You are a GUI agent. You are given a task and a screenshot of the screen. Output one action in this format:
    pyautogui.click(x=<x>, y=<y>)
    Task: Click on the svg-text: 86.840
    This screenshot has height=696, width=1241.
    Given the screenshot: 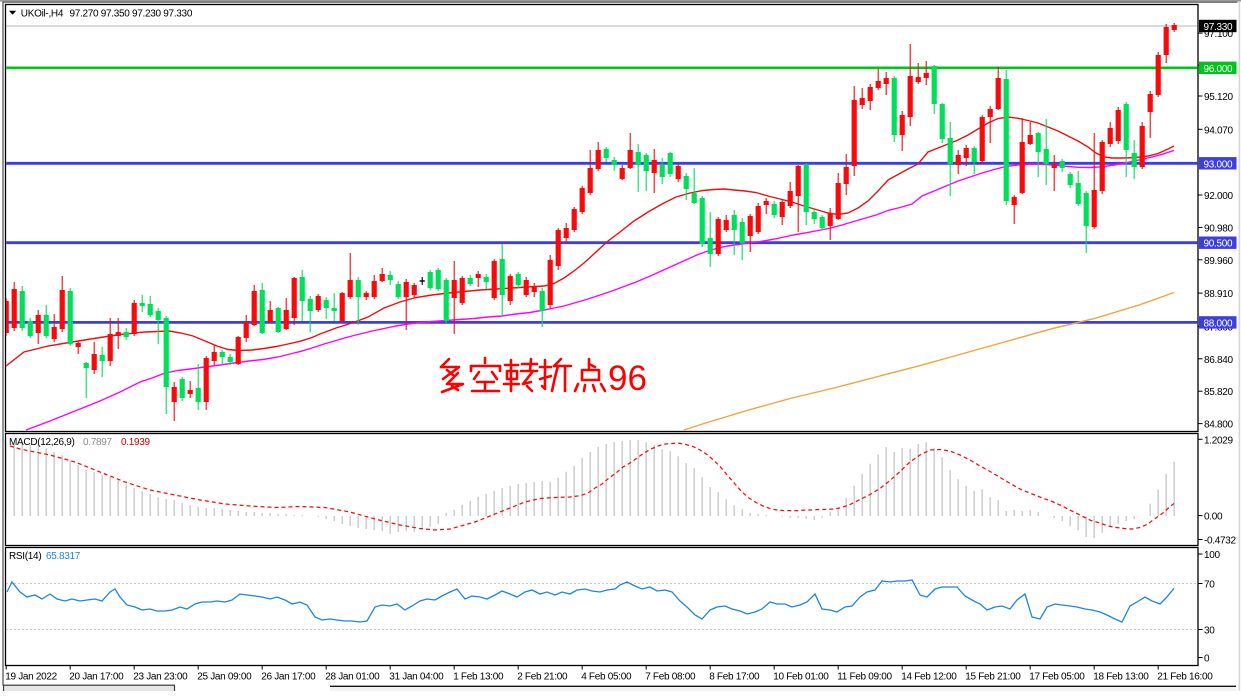 What is the action you would take?
    pyautogui.click(x=1219, y=360)
    